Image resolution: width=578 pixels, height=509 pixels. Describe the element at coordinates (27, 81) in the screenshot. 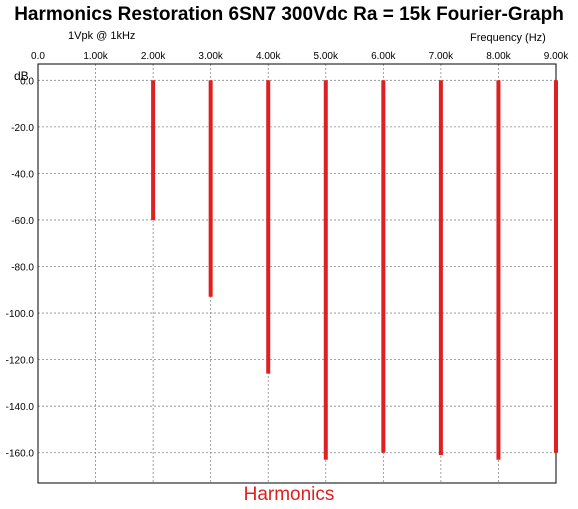

I see `y-tick-label: 0.0` at that location.